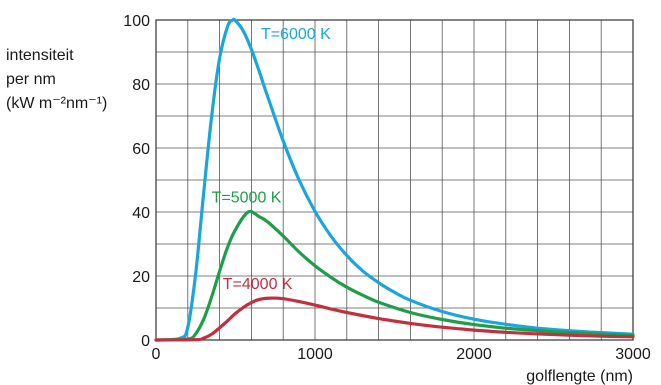 Image resolution: width=661 pixels, height=385 pixels. What do you see at coordinates (156, 354) in the screenshot?
I see `x-tick-label: 0` at bounding box center [156, 354].